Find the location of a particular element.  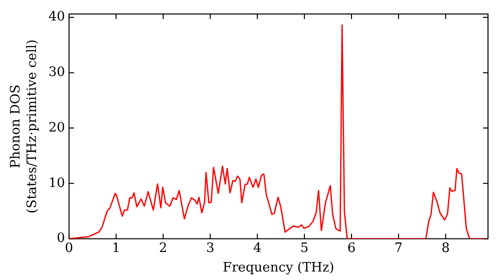

y-tick-label: 40 is located at coordinates (57, 17).